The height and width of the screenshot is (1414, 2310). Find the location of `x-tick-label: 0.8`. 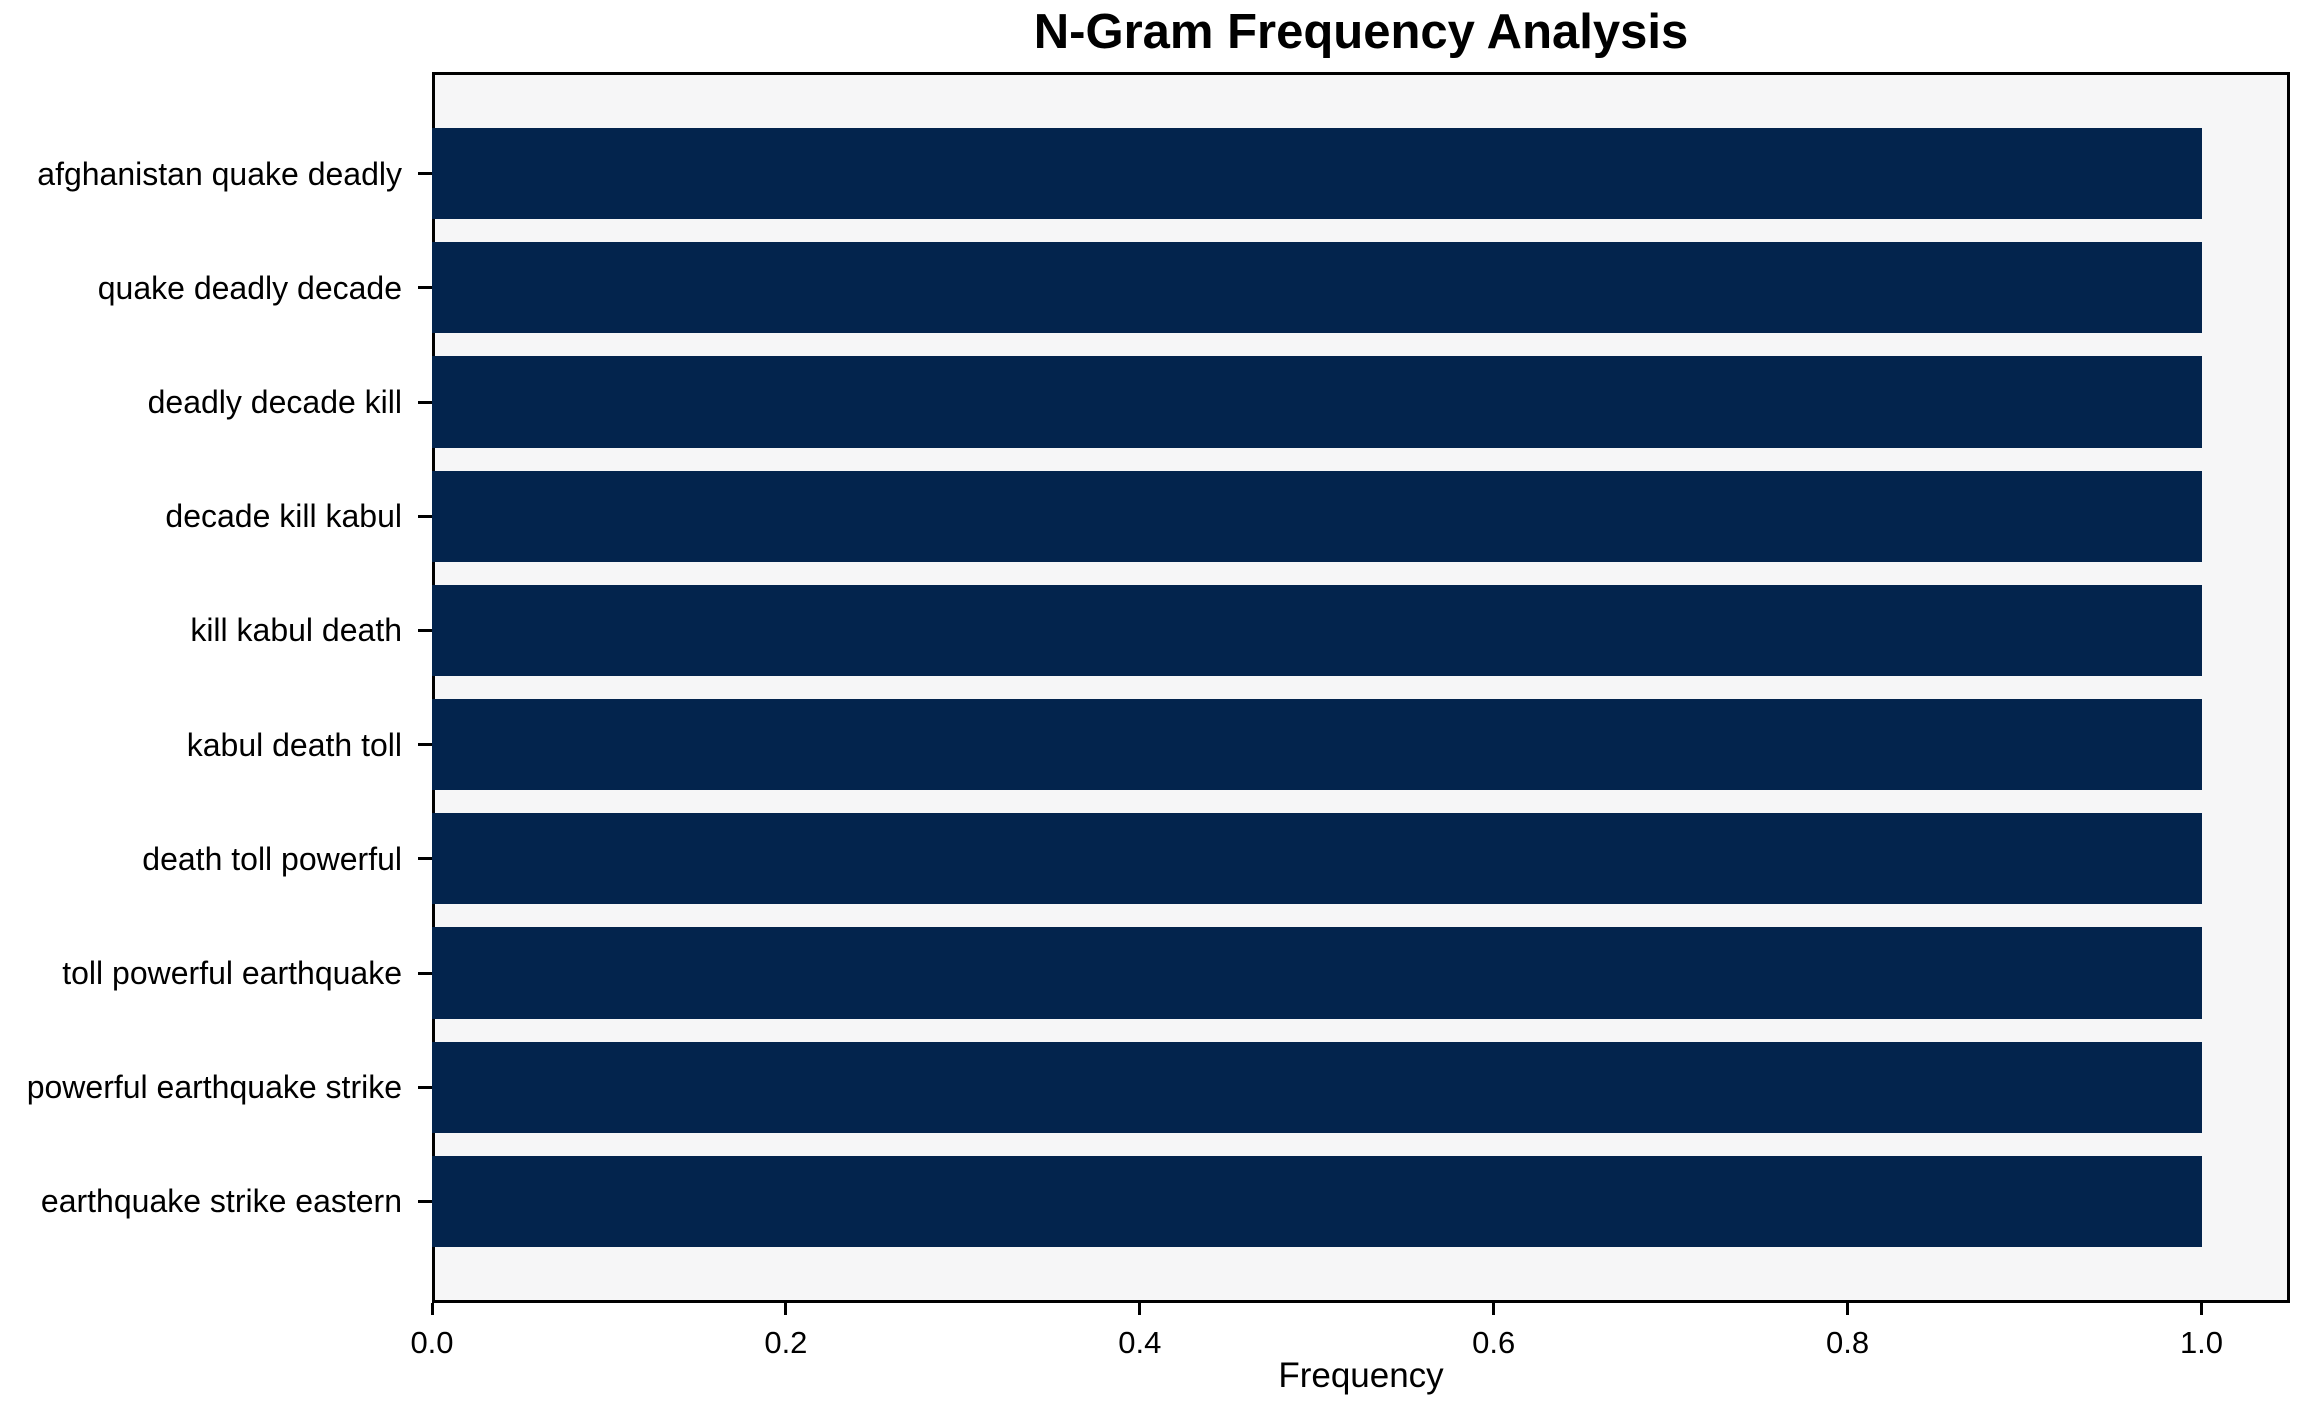

x-tick-label: 0.8 is located at coordinates (1848, 1342).